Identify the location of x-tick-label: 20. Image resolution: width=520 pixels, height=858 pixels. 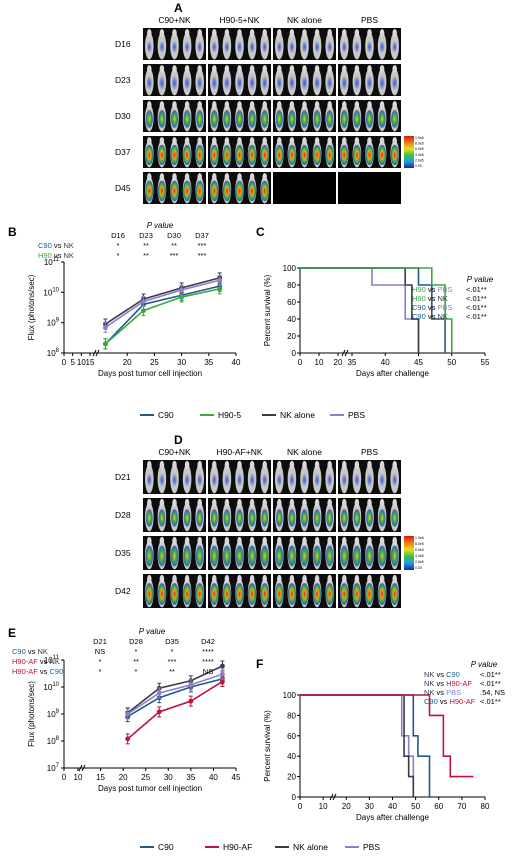
(346, 806).